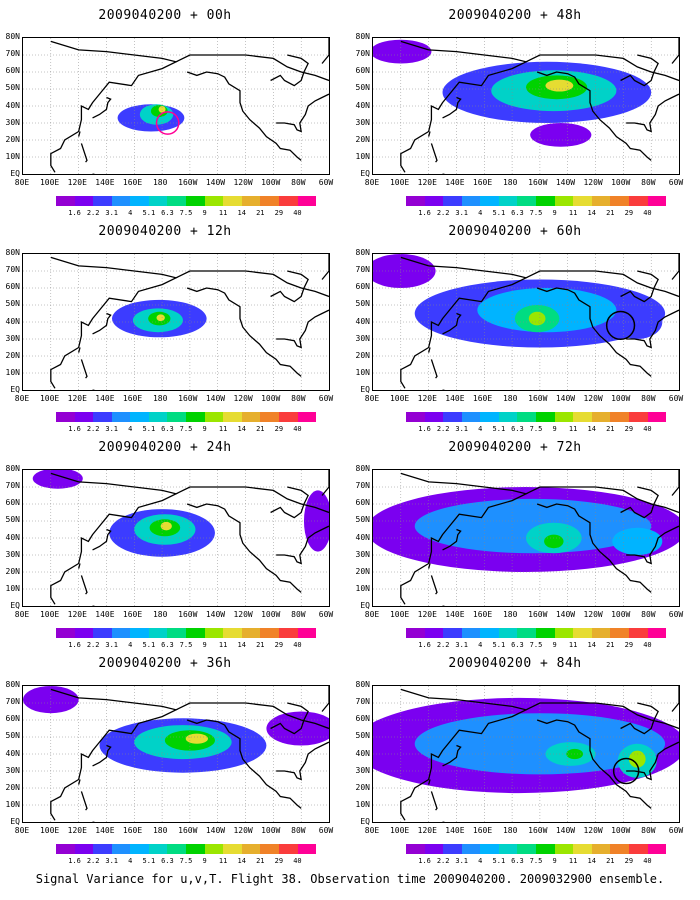 Image resolution: width=700 pixels, height=900 pixels. Describe the element at coordinates (591, 645) in the screenshot. I see `colorbar-label: 14` at that location.